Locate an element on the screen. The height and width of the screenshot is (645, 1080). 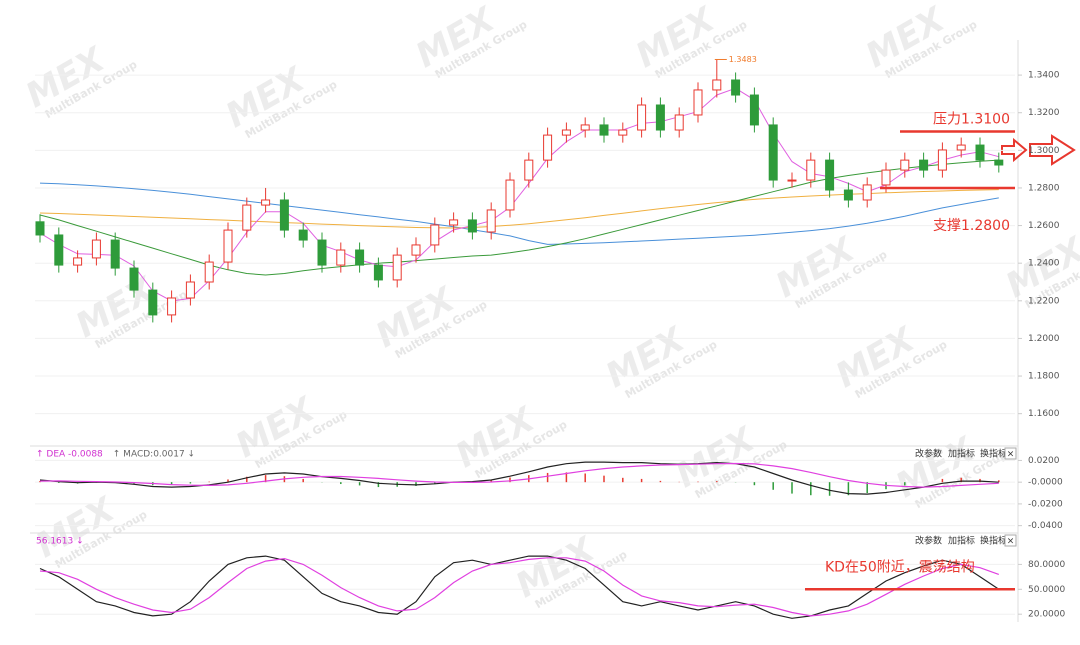
y-tick-label: 1.1800 is located at coordinates (1044, 377).